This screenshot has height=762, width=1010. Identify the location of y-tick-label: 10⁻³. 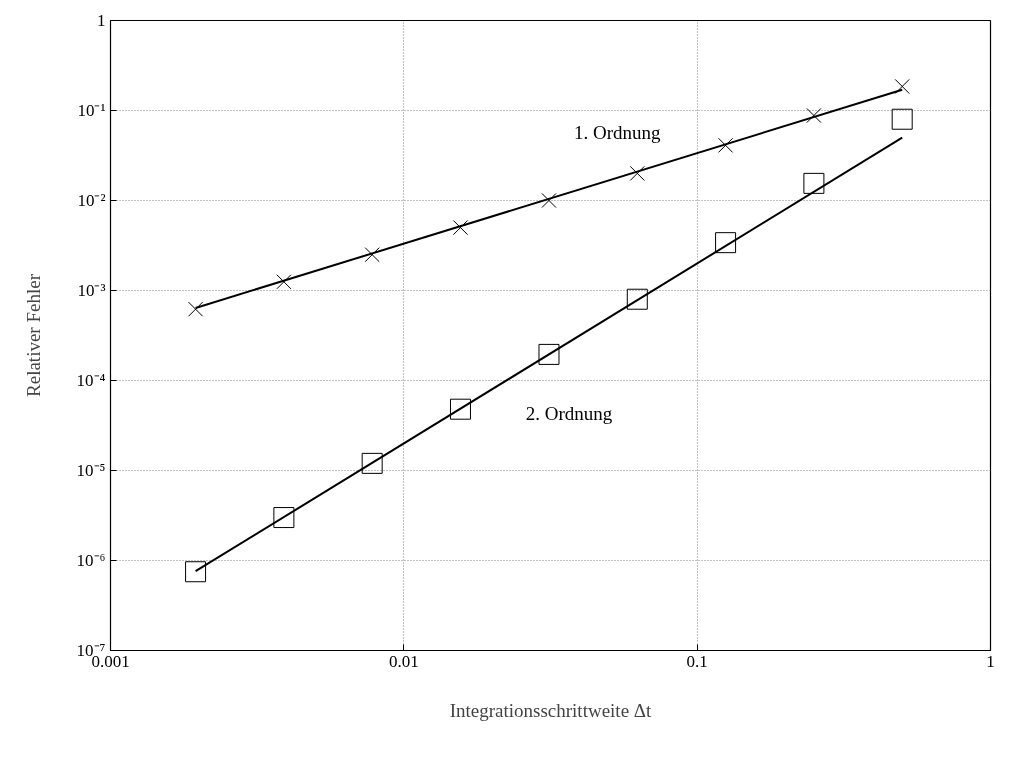
(91, 290).